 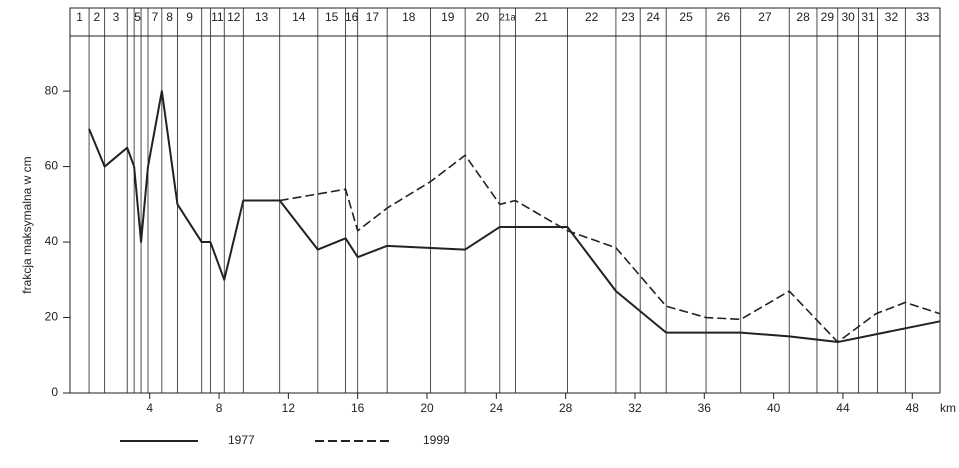 What do you see at coordinates (497, 408) in the screenshot?
I see `x-tick-label: 24` at bounding box center [497, 408].